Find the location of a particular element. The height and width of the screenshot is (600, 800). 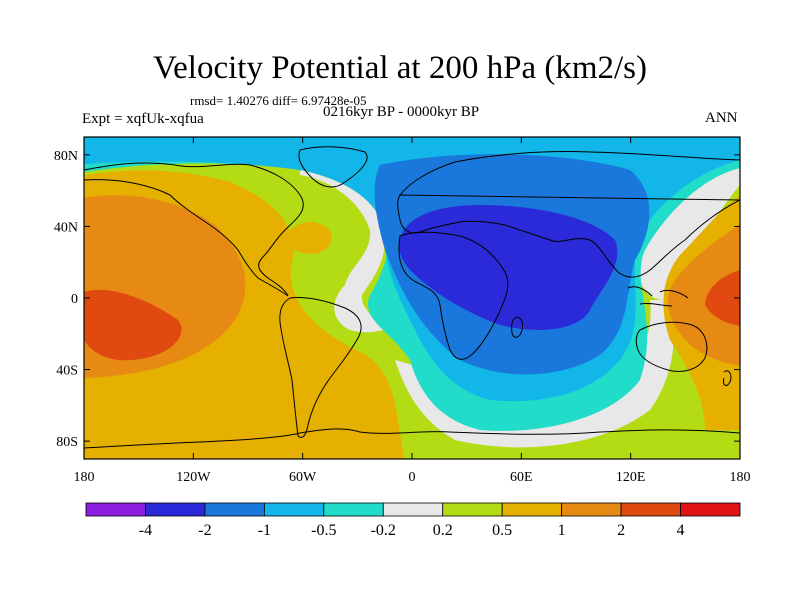

madagascar-outline is located at coordinates (517, 327).